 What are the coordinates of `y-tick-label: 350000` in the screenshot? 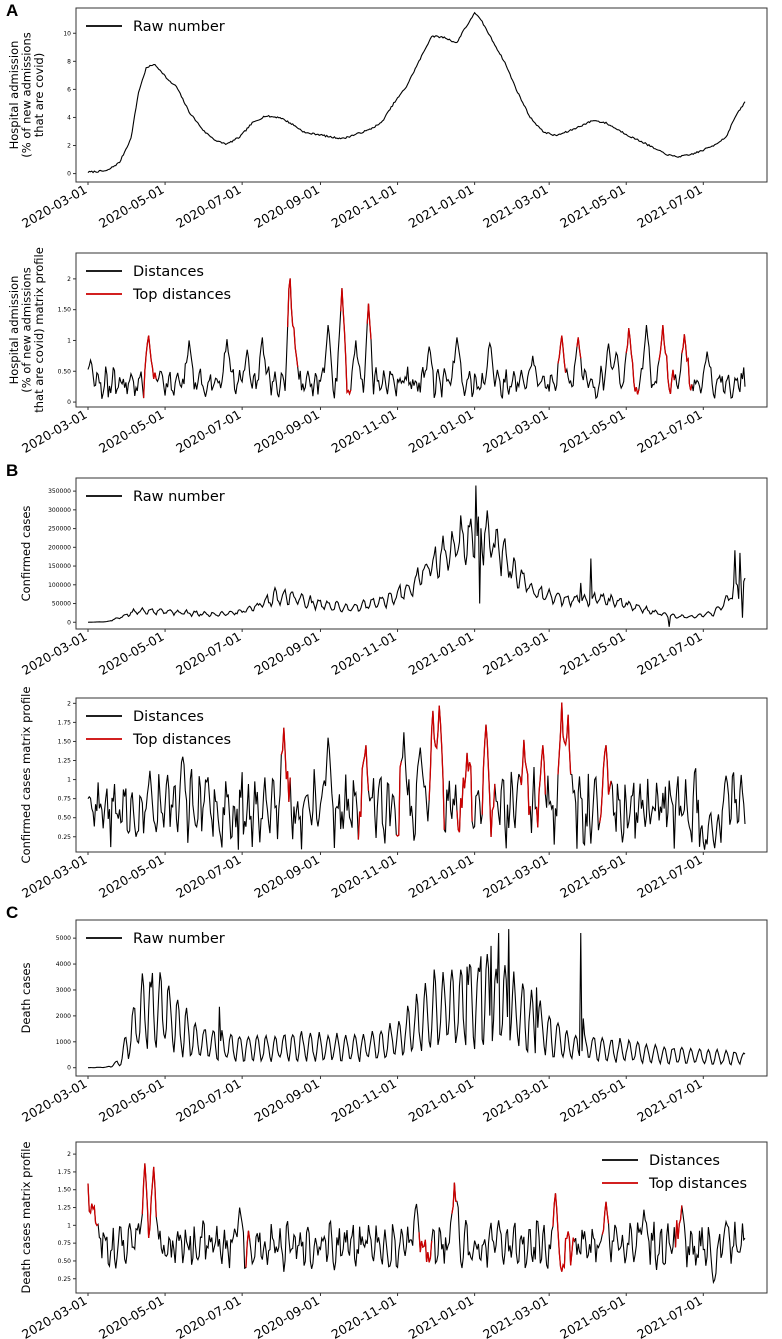 It's located at (59, 491).